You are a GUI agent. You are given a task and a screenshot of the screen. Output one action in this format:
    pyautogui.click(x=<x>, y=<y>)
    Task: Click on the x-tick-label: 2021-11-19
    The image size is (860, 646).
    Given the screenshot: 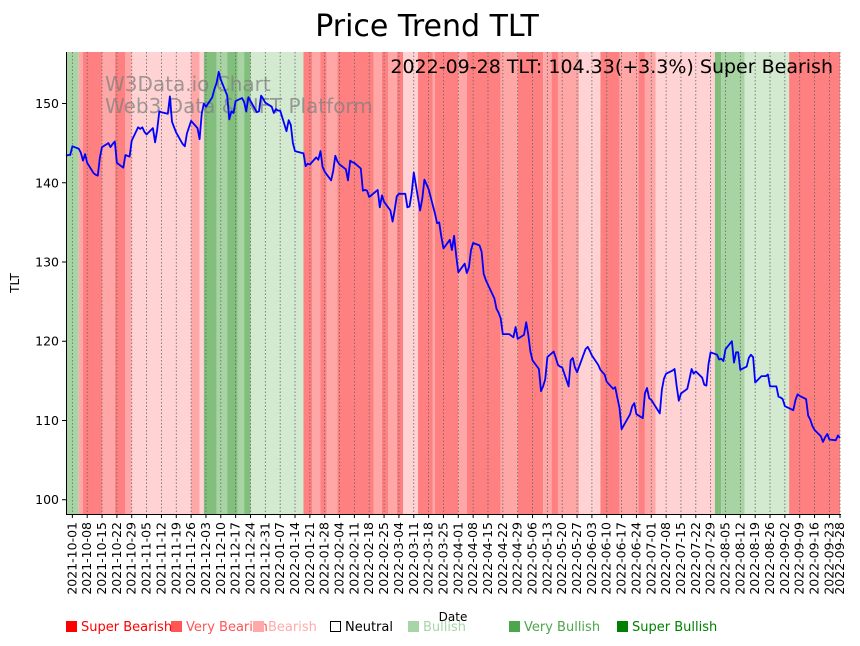 What is the action you would take?
    pyautogui.click(x=175, y=558)
    